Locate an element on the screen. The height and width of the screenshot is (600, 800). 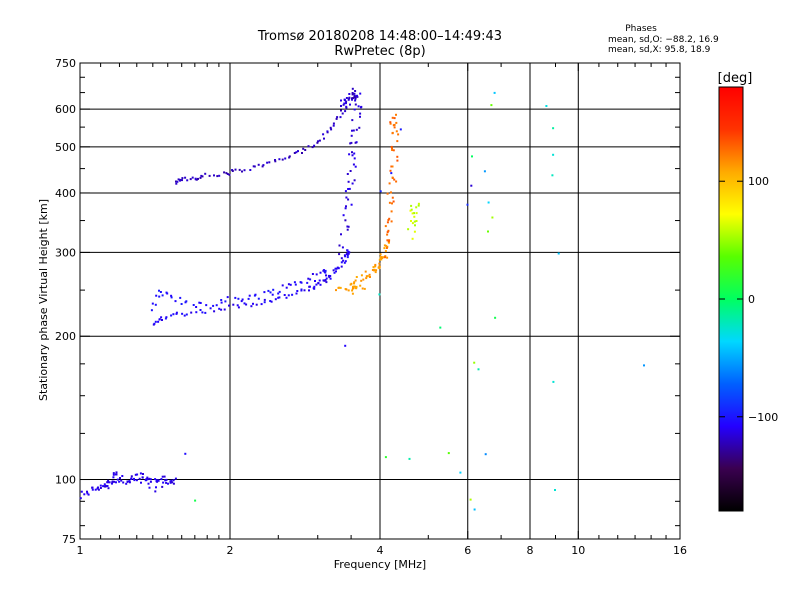
x-tick-label: 6 is located at coordinates (467, 550).